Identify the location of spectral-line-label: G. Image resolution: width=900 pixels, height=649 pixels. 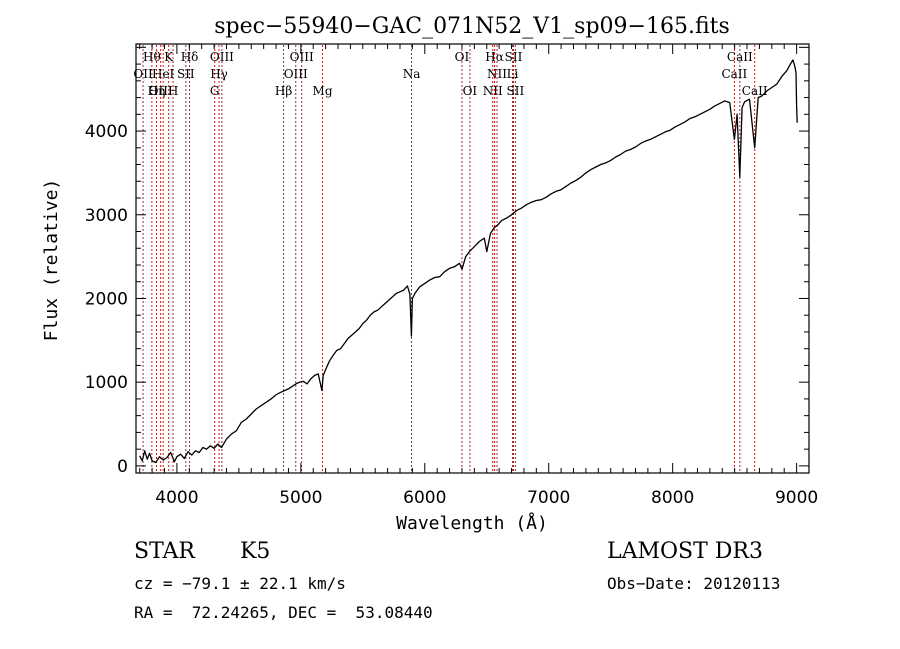
(215, 91).